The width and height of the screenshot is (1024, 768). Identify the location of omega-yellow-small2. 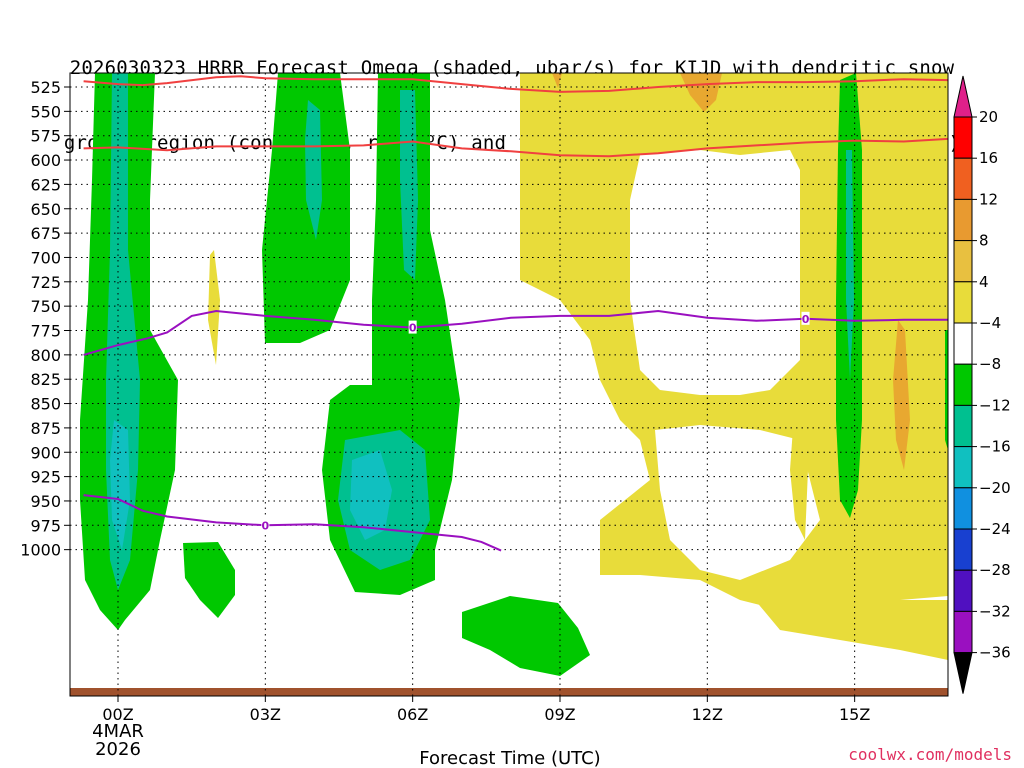
(799, 470).